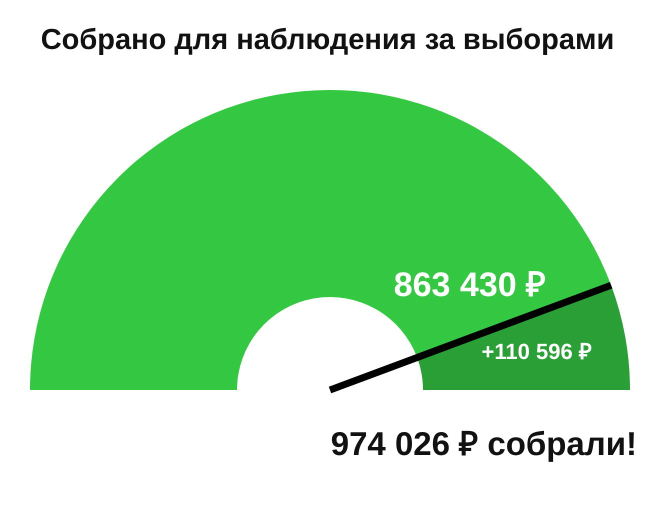 The height and width of the screenshot is (517, 655). Describe the element at coordinates (483, 444) in the screenshot. I see `text: 974 026 ₽ собрали!` at that location.